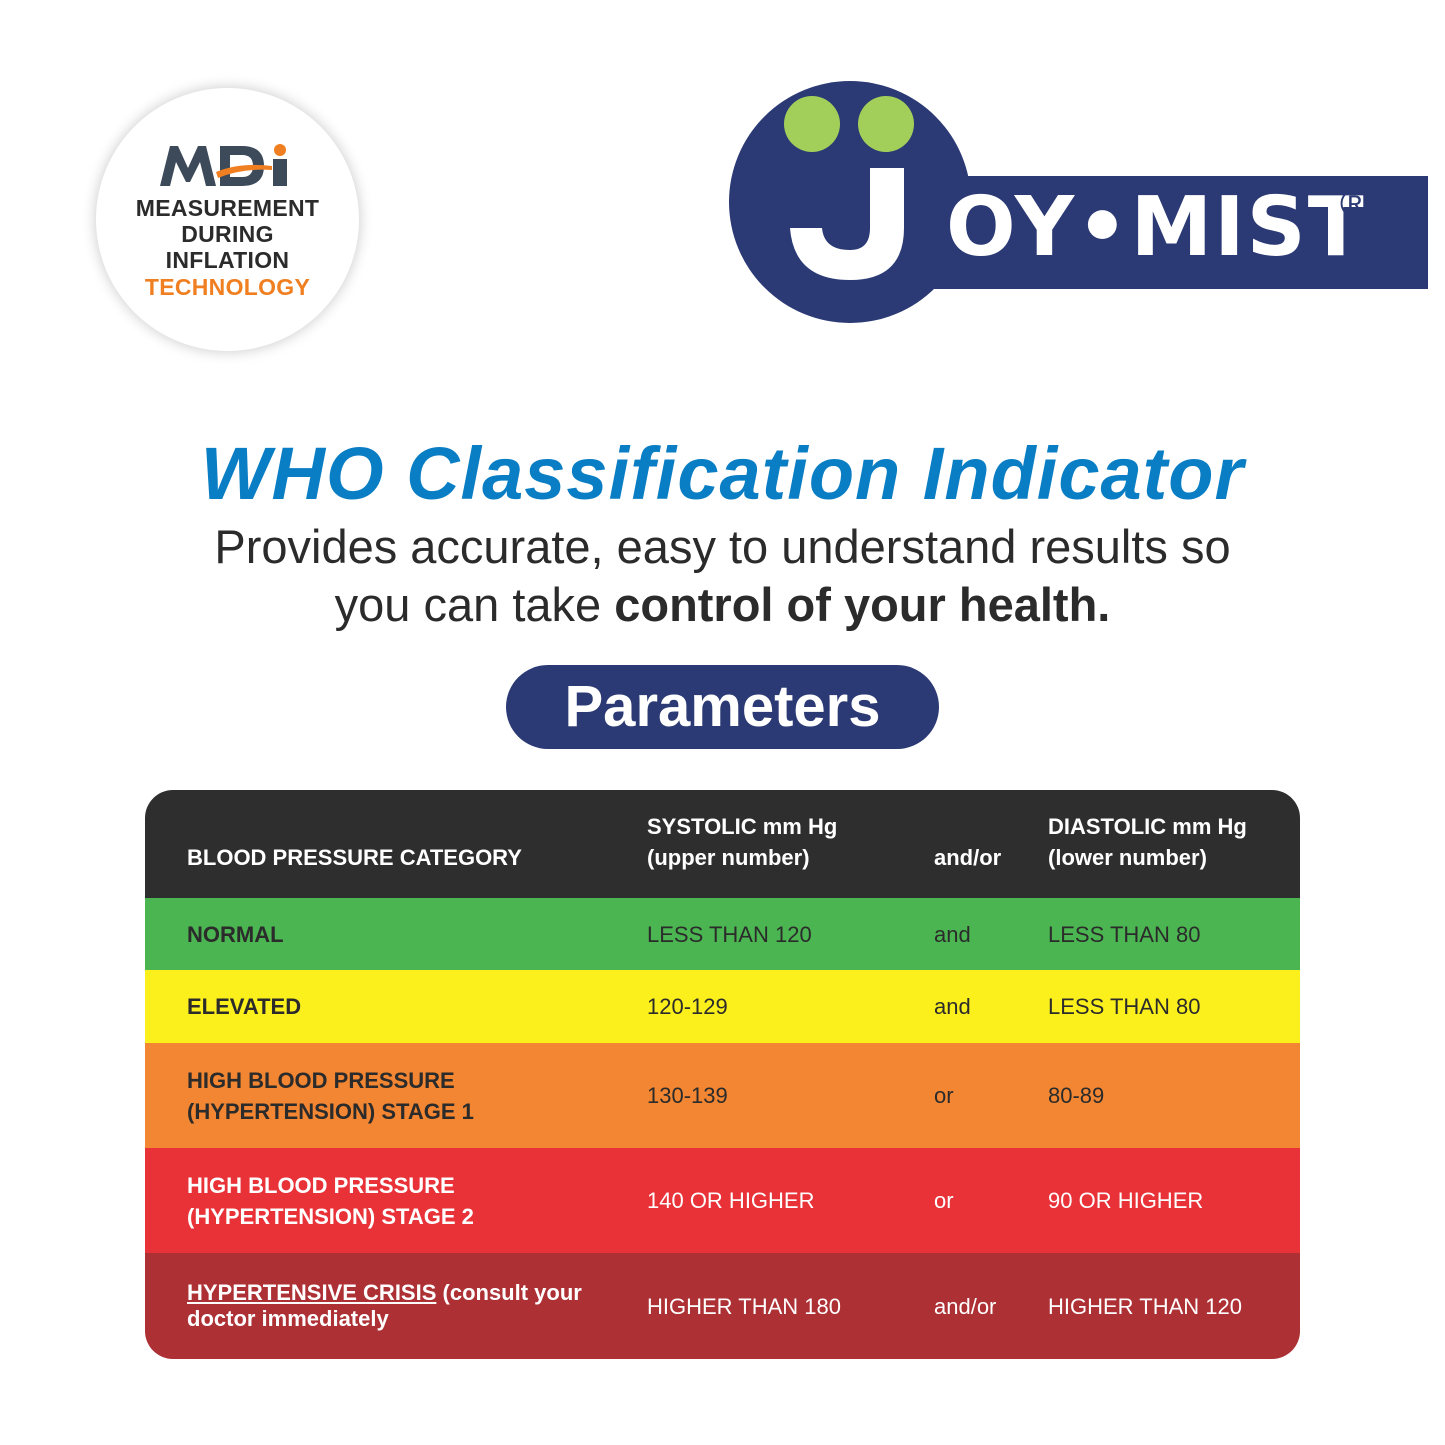 This screenshot has width=1445, height=1445. I want to click on subtitle-line-2-bold: control of your health., so click(862, 604).